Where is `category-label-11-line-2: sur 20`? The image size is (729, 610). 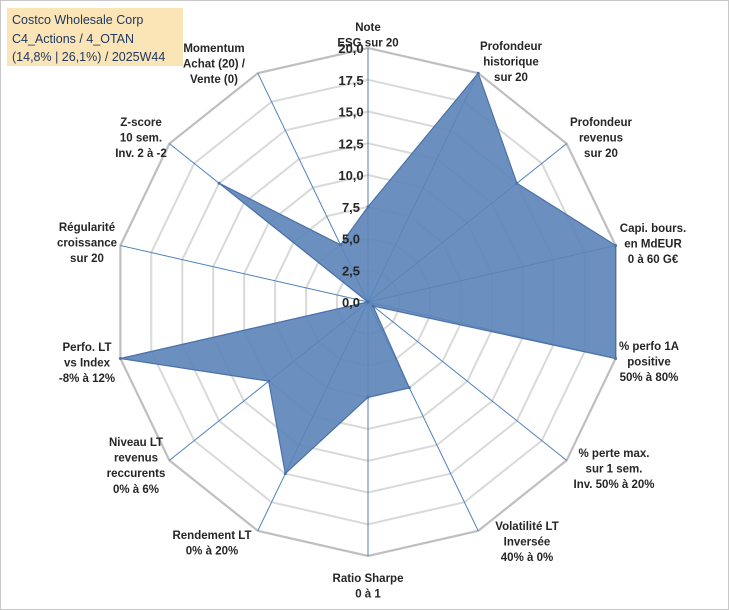
category-label-11-line-2: sur 20 is located at coordinates (87, 259).